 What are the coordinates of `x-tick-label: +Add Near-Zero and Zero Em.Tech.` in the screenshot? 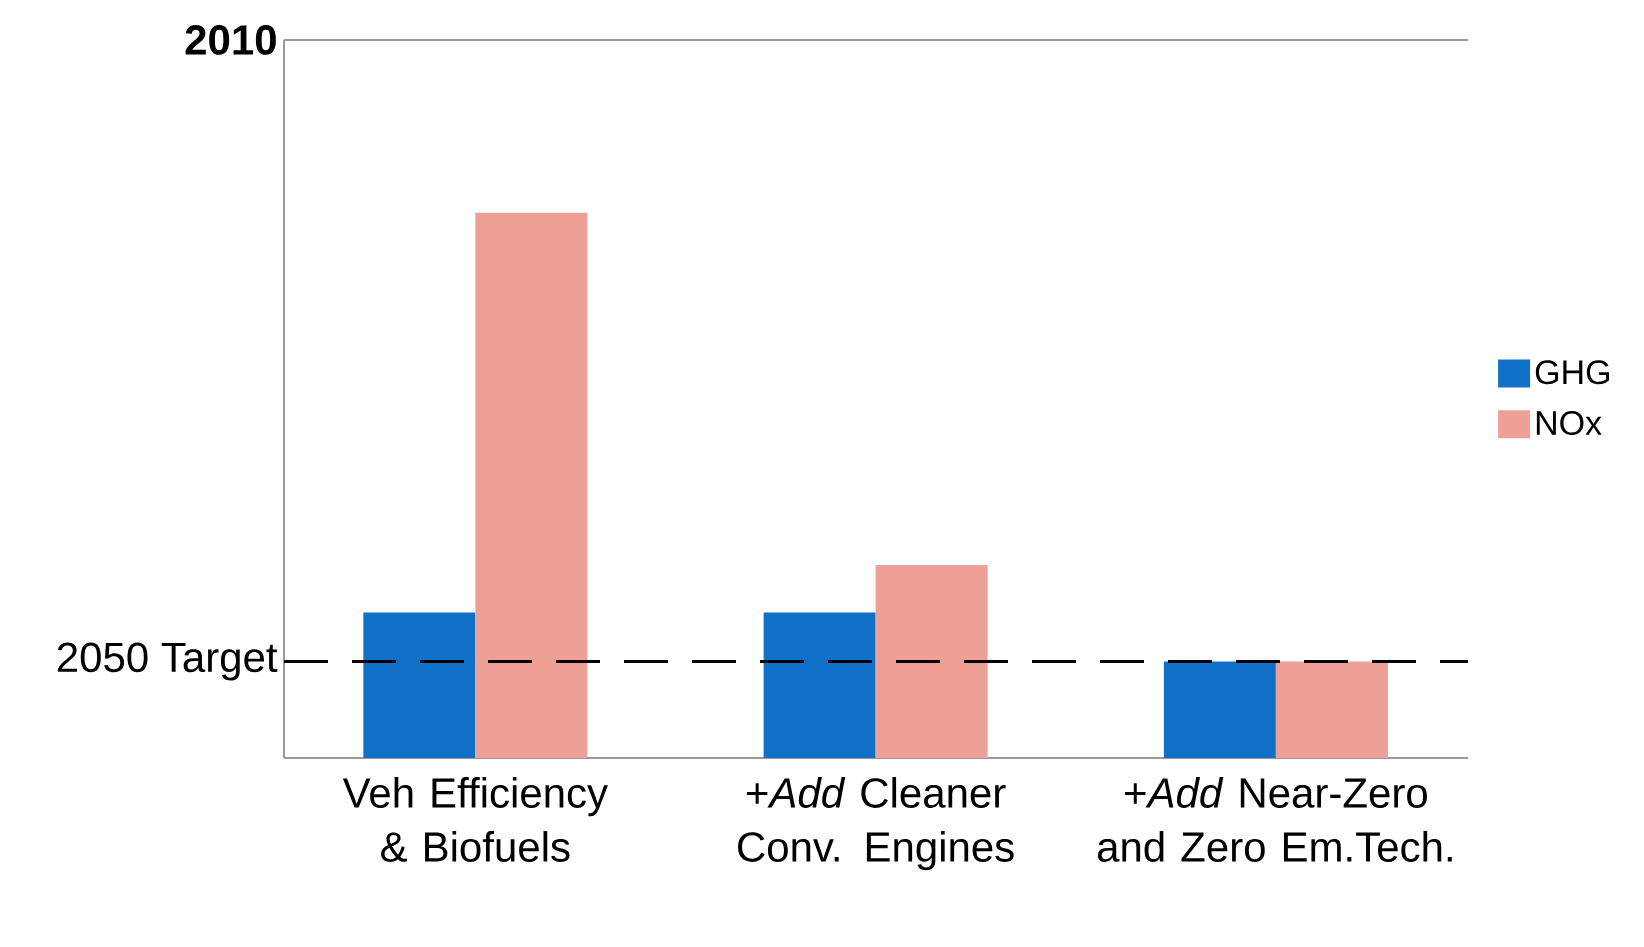 It's located at (1274, 819).